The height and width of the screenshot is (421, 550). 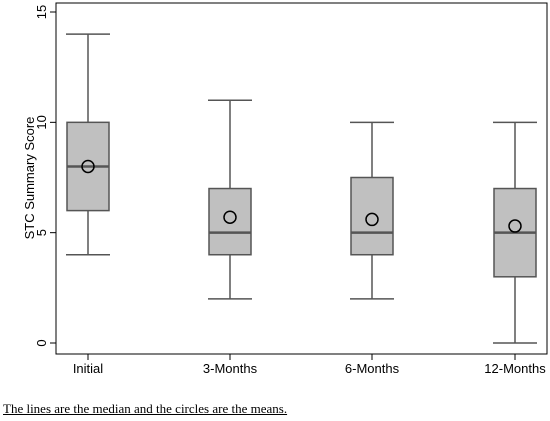 What do you see at coordinates (41, 122) in the screenshot?
I see `y-tick-label: 10` at bounding box center [41, 122].